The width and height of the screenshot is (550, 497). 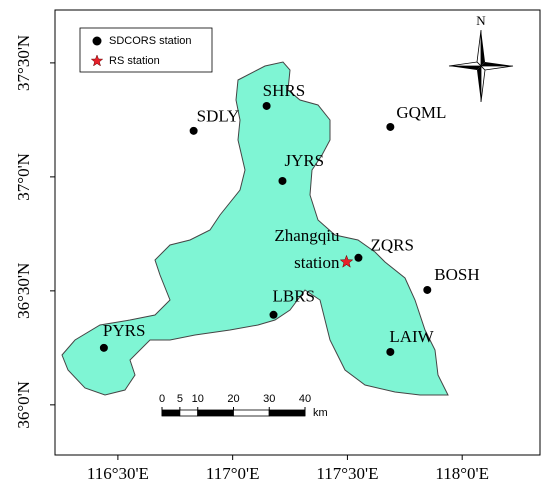 I want to click on rs-station-label: station, so click(x=317, y=262).